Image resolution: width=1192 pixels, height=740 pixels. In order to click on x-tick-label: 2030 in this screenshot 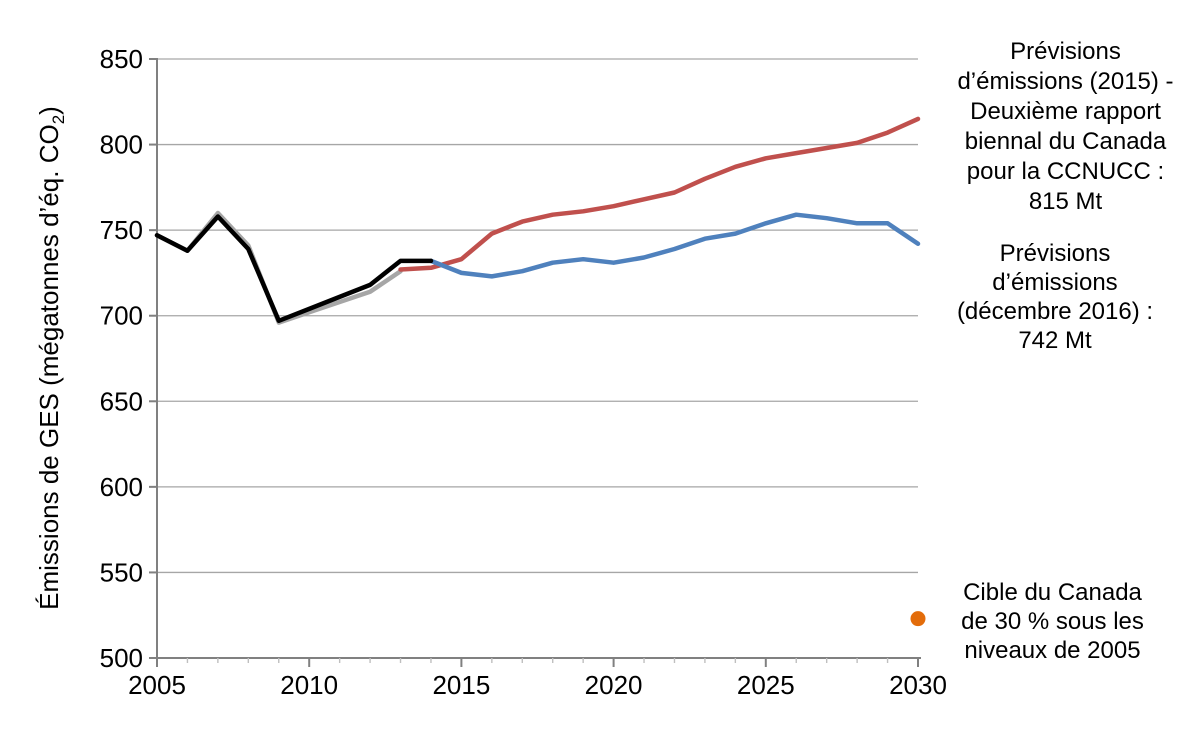, I will do `click(918, 685)`.